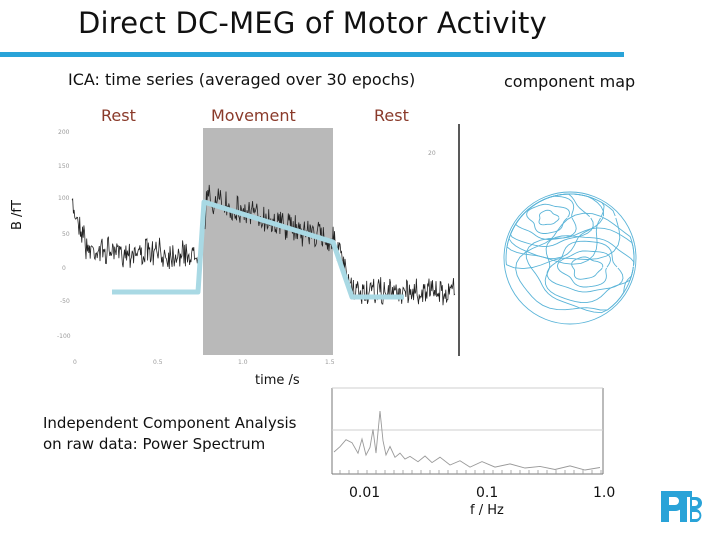 The height and width of the screenshot is (540, 720). Describe the element at coordinates (170, 423) in the screenshot. I see `caption-line-1: Independent Component Analysis` at that location.